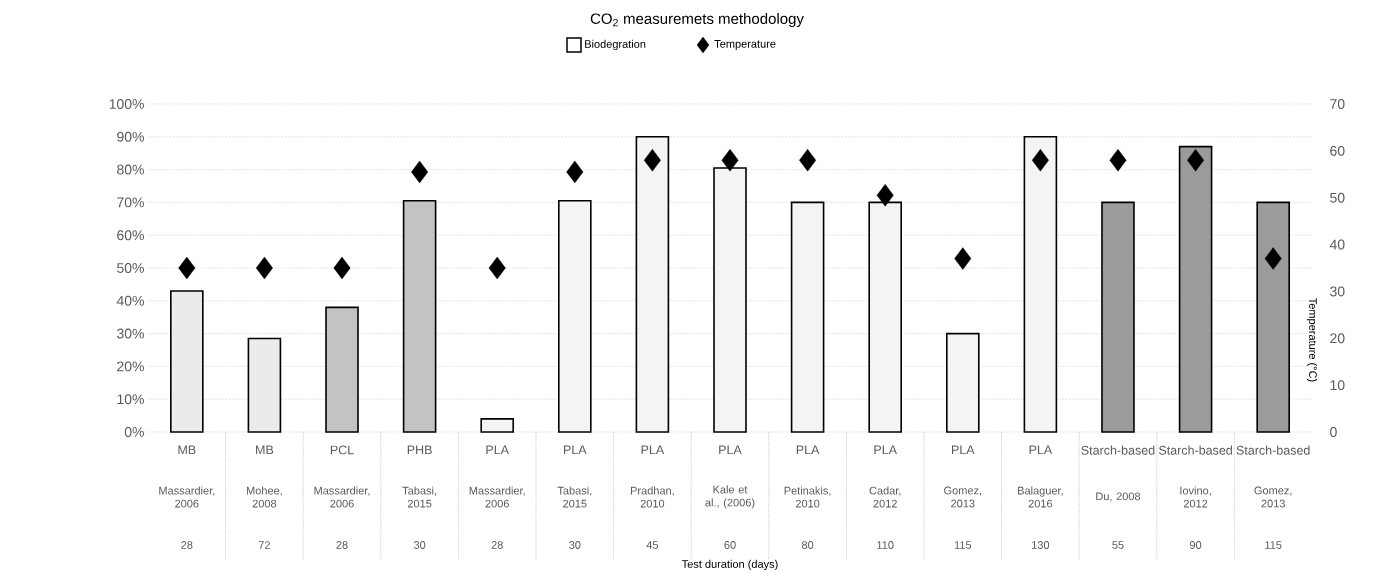 The width and height of the screenshot is (1394, 572). Describe the element at coordinates (1118, 497) in the screenshot. I see `text: Du, 2008` at that location.